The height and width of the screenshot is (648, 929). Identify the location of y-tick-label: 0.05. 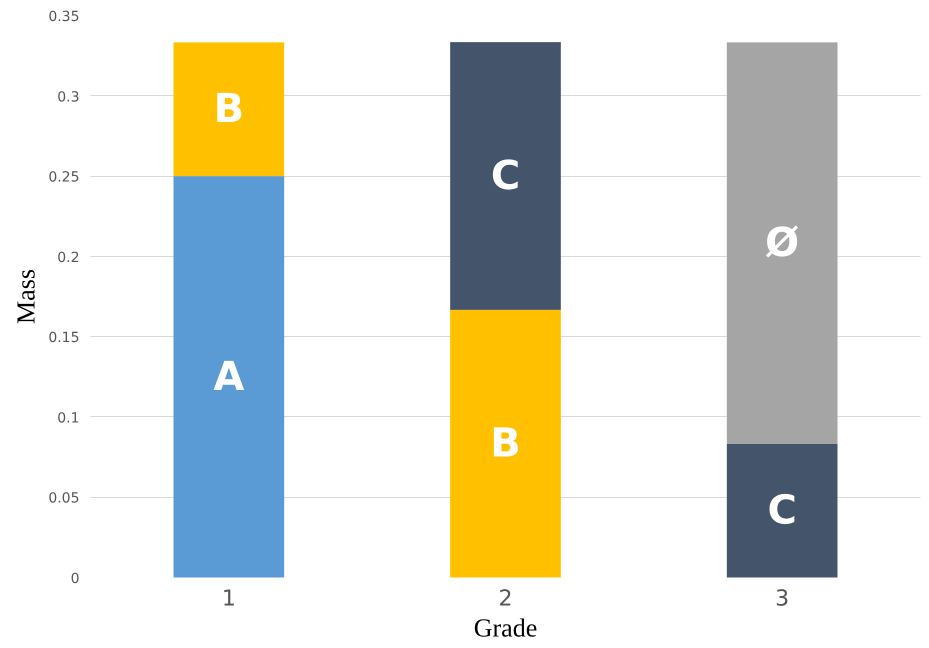
(64, 498).